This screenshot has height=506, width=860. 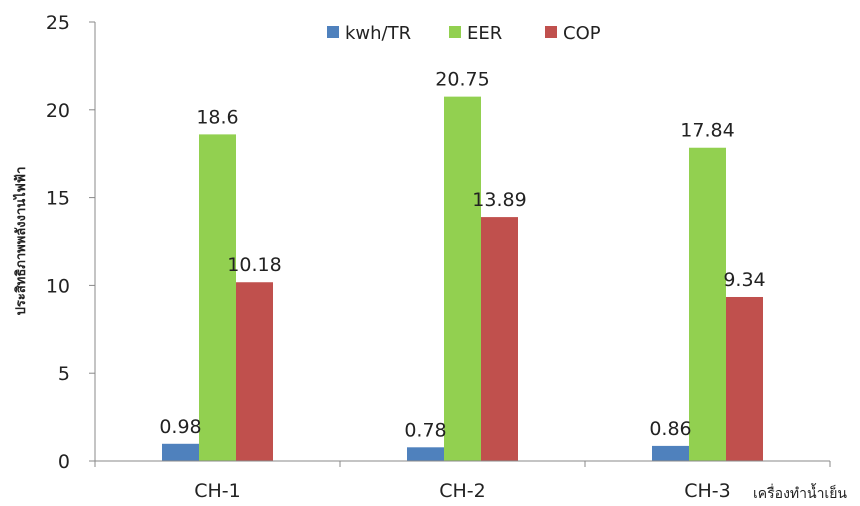 What do you see at coordinates (58, 23) in the screenshot?
I see `y-tick-label: 25` at bounding box center [58, 23].